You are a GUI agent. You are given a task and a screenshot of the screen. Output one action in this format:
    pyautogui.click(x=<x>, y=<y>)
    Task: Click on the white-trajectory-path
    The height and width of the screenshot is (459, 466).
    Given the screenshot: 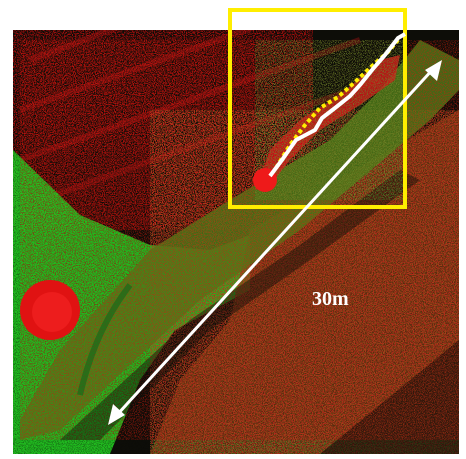 What is the action you would take?
    pyautogui.click(x=337, y=105)
    